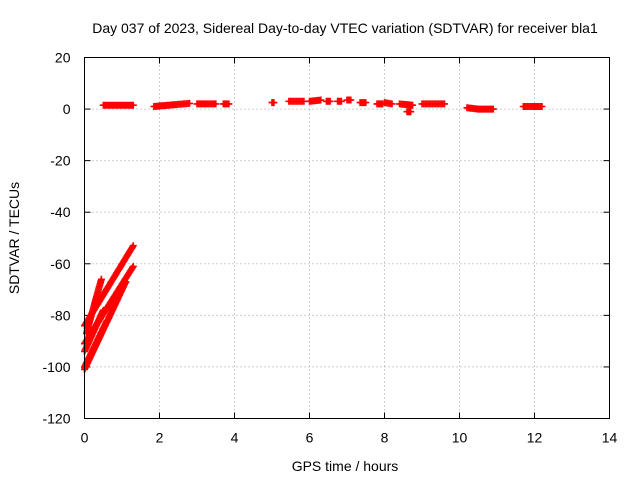  What do you see at coordinates (60, 264) in the screenshot?
I see `y-tick-label: -60` at bounding box center [60, 264].